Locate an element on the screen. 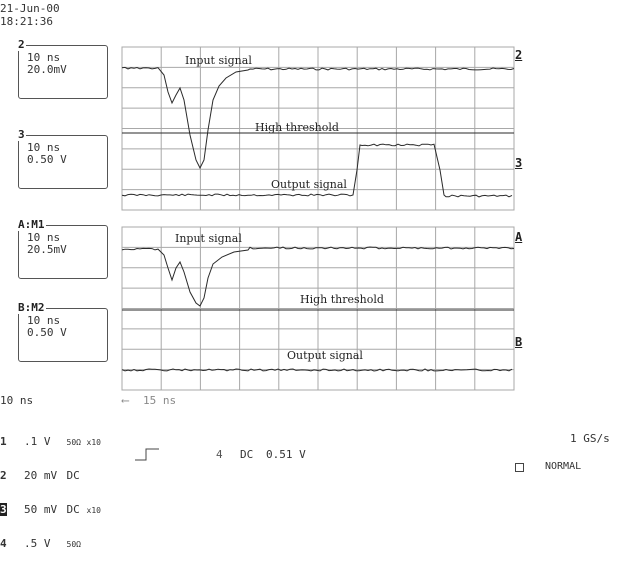 The width and height of the screenshot is (630, 561). trace-marker-b: B is located at coordinates (519, 342).